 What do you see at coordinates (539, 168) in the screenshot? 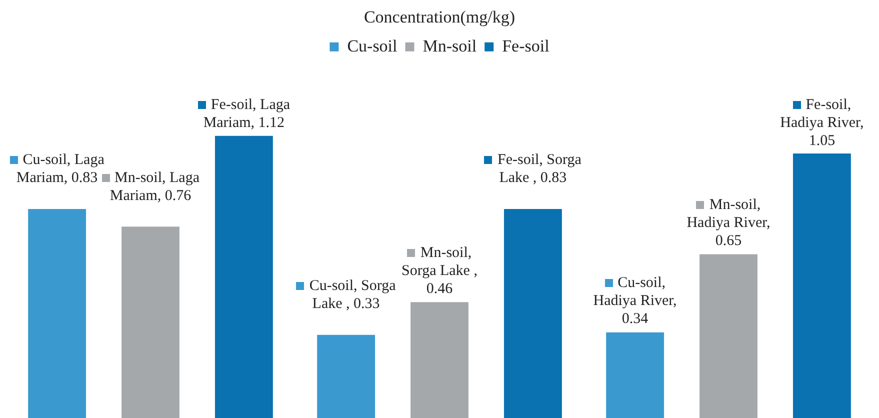
I see `data-label: Fe-soil, Sorga Lake , 0.83` at bounding box center [539, 168].